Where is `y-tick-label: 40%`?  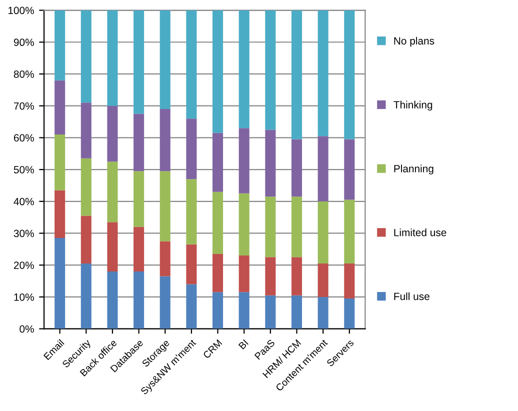 y-tick-label: 40% is located at coordinates (24, 202).